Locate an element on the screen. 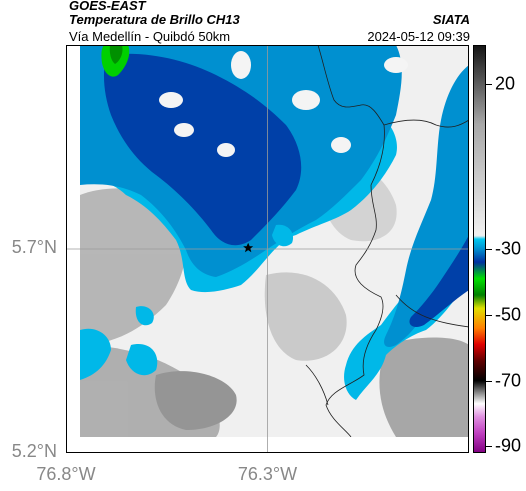  colorbar-tick-label: -50 is located at coordinates (508, 314).